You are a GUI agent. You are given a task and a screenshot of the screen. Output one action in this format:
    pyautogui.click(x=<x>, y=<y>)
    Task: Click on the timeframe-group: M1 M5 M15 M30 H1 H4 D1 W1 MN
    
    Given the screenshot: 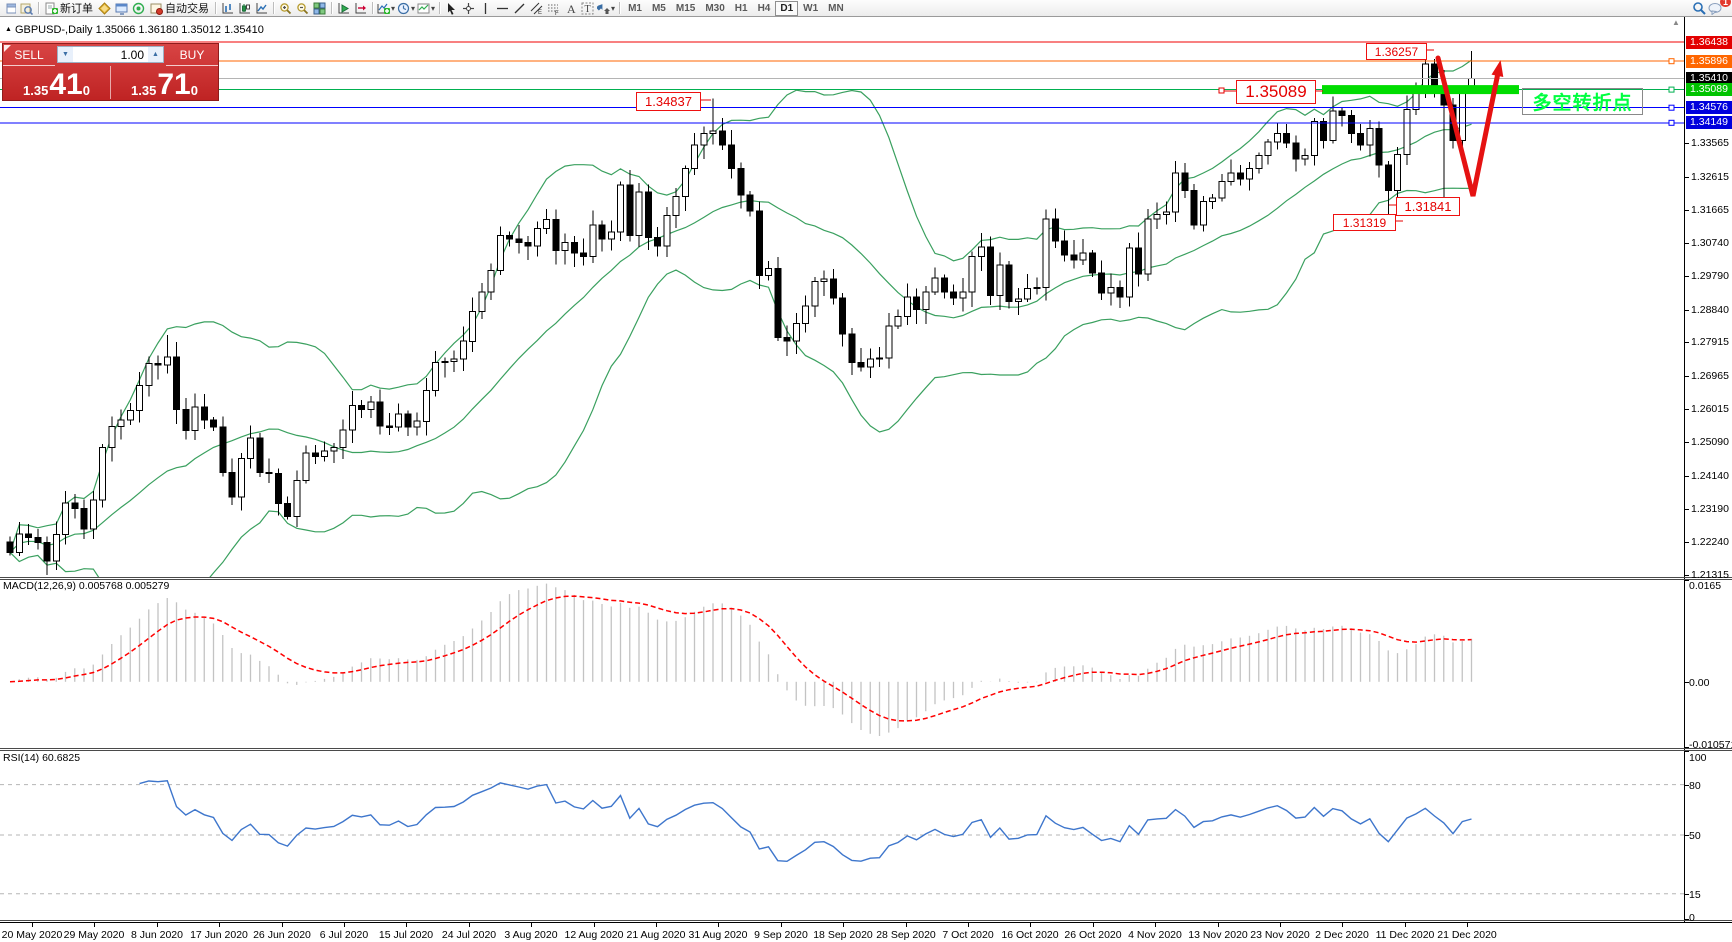 What is the action you would take?
    pyautogui.click(x=736, y=8)
    